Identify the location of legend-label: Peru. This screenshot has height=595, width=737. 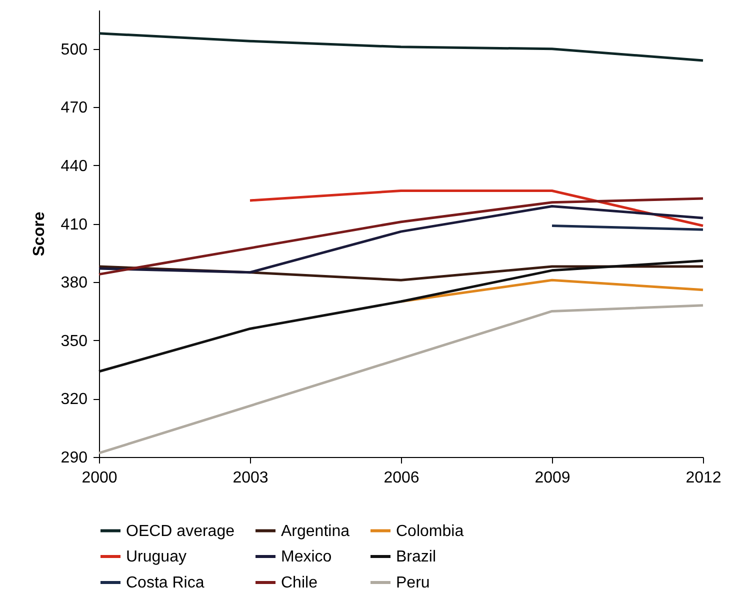
(413, 583).